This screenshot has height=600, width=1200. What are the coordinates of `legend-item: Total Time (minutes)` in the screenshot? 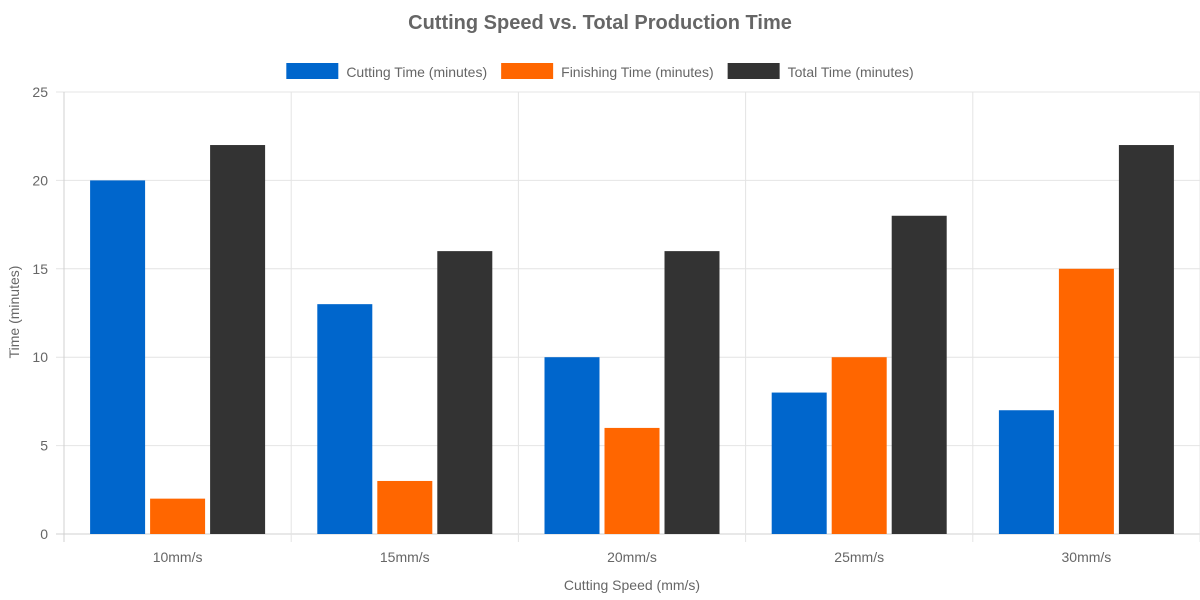 It's located at (820, 71).